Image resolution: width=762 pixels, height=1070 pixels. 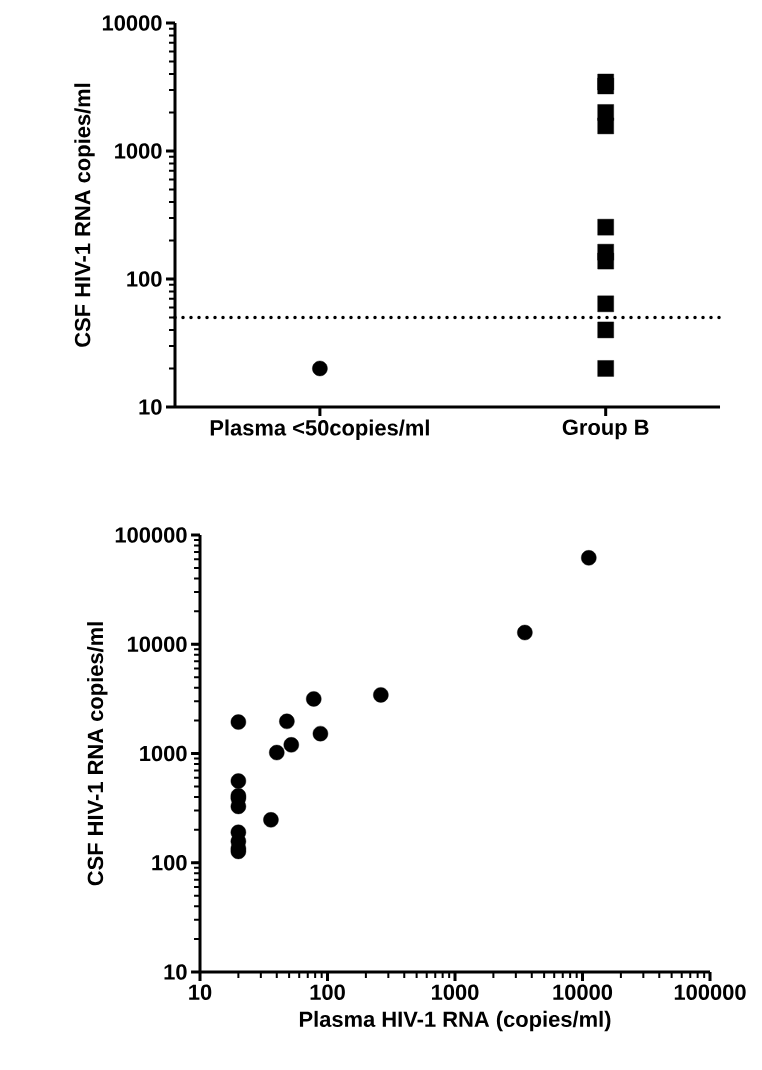 What do you see at coordinates (605, 429) in the screenshot?
I see `x-tick-label: Group B` at bounding box center [605, 429].